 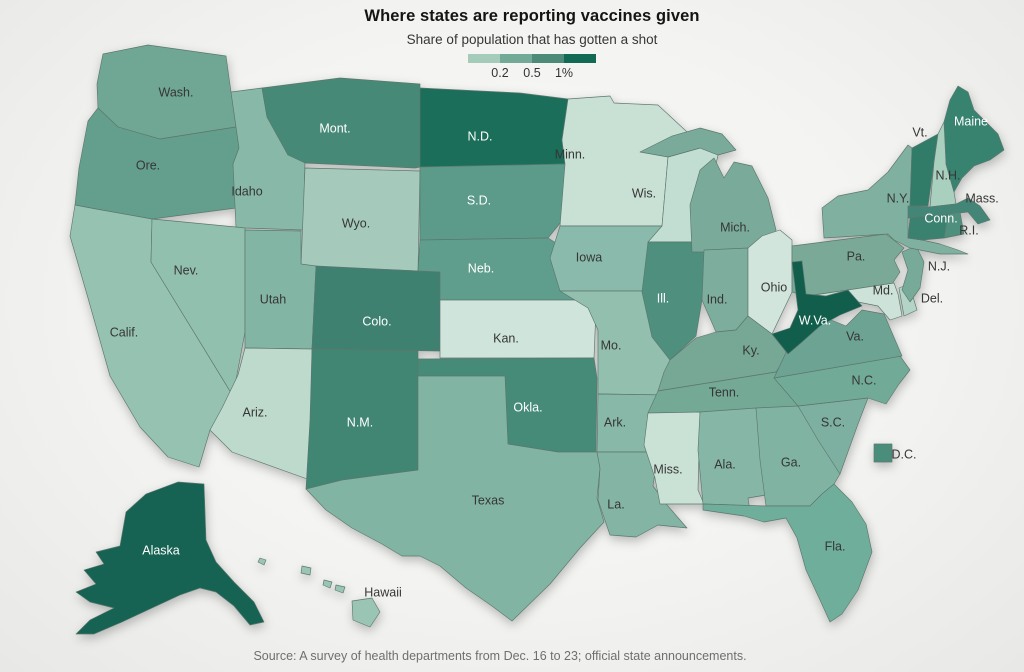 I want to click on state-label-connecticut: Conn., so click(x=940, y=218).